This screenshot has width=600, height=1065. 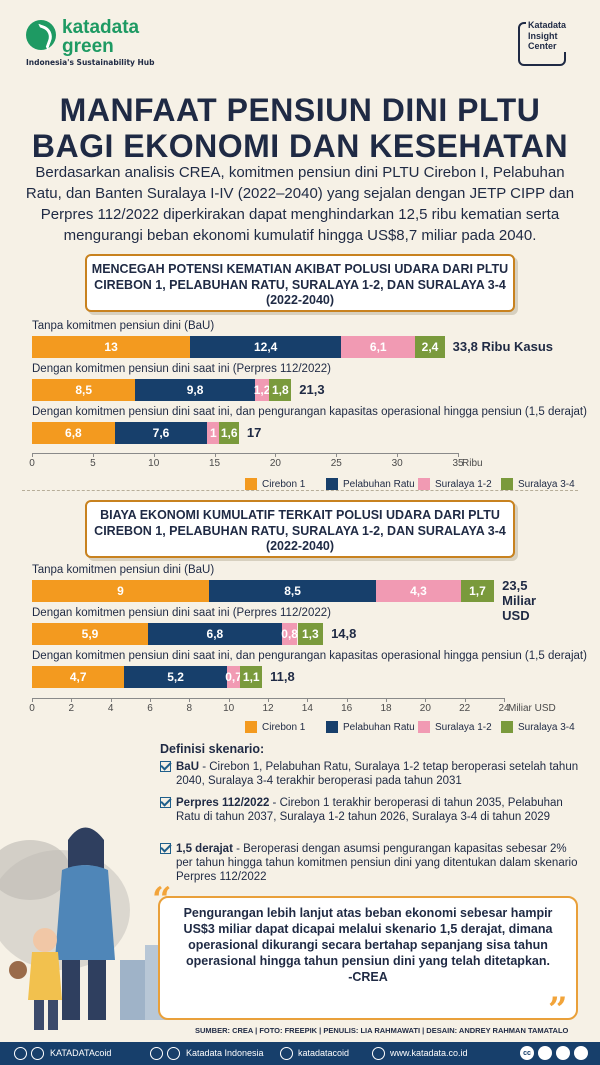 I want to click on x-tick-label: 12, so click(x=268, y=708).